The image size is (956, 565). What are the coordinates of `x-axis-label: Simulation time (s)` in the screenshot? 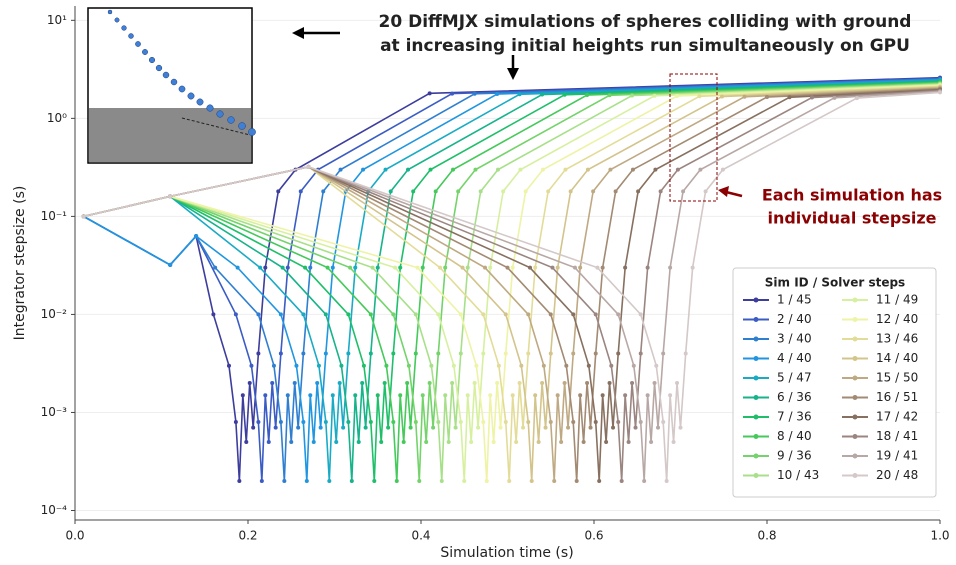 It's located at (506, 553).